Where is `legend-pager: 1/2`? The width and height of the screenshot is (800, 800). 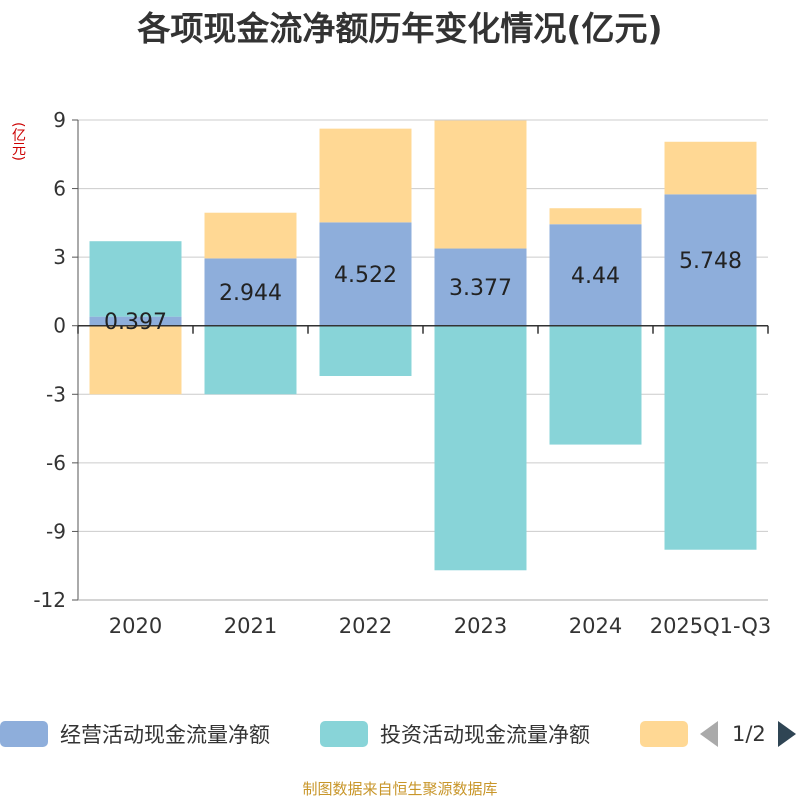
legend-pager: 1/2 is located at coordinates (748, 734).